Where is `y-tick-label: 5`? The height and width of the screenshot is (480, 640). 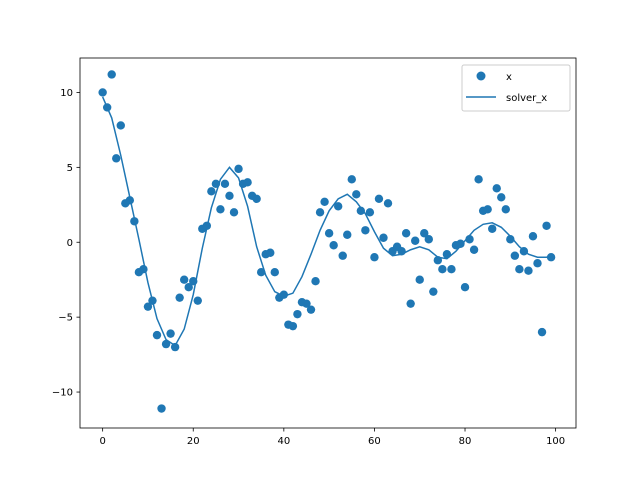 y-tick-label: 5 is located at coordinates (70, 168).